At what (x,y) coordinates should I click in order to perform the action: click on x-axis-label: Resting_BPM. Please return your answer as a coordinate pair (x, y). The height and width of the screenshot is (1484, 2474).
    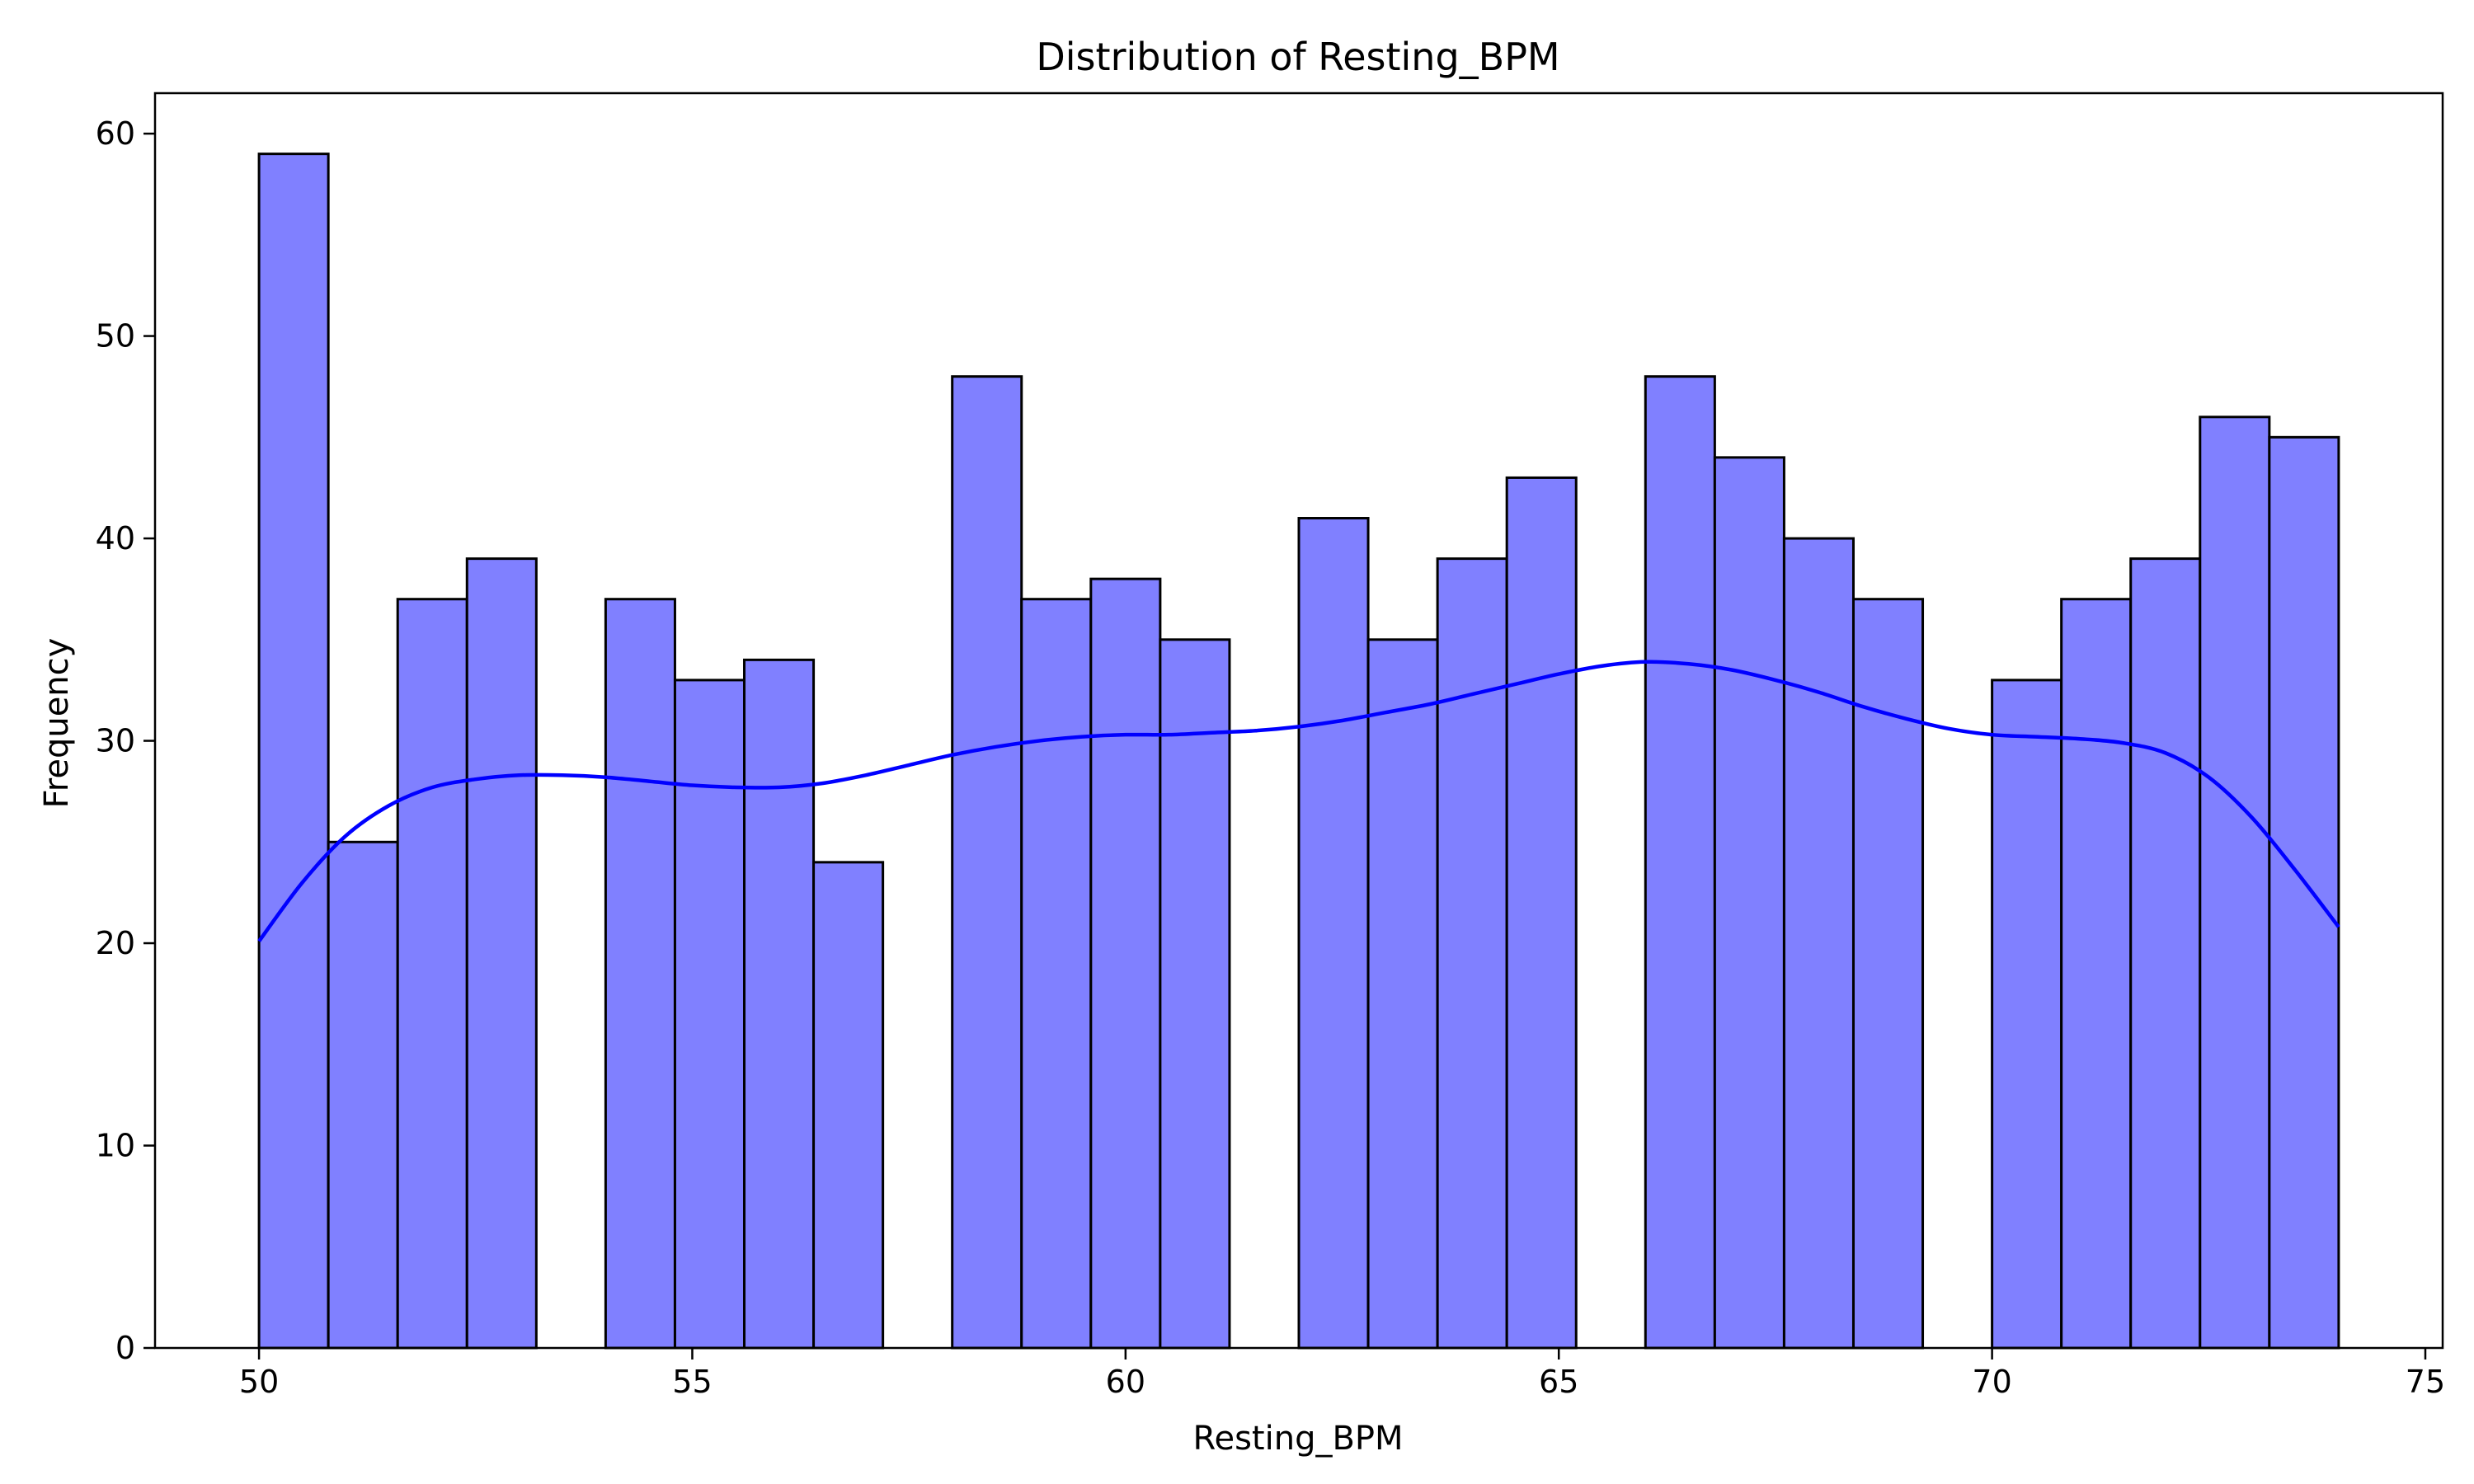
    Looking at the image, I should click on (1297, 1439).